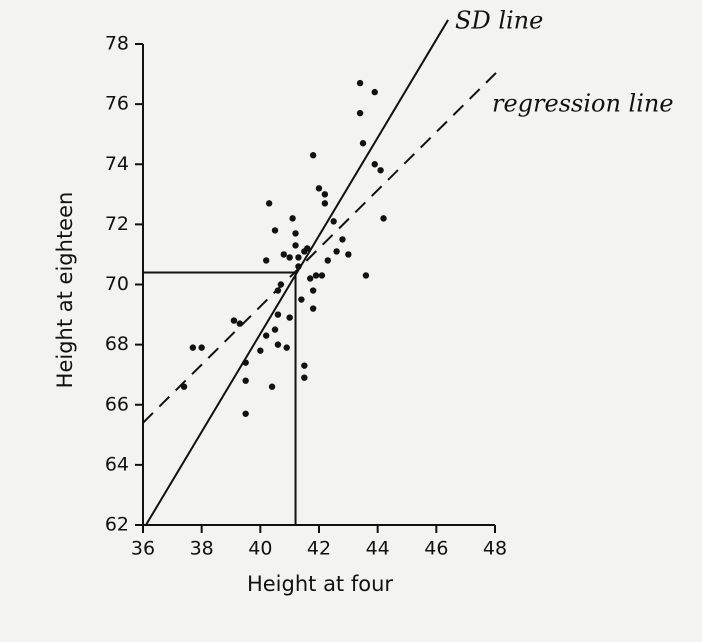 This screenshot has width=702, height=642. I want to click on x-tick-label: 36, so click(143, 549).